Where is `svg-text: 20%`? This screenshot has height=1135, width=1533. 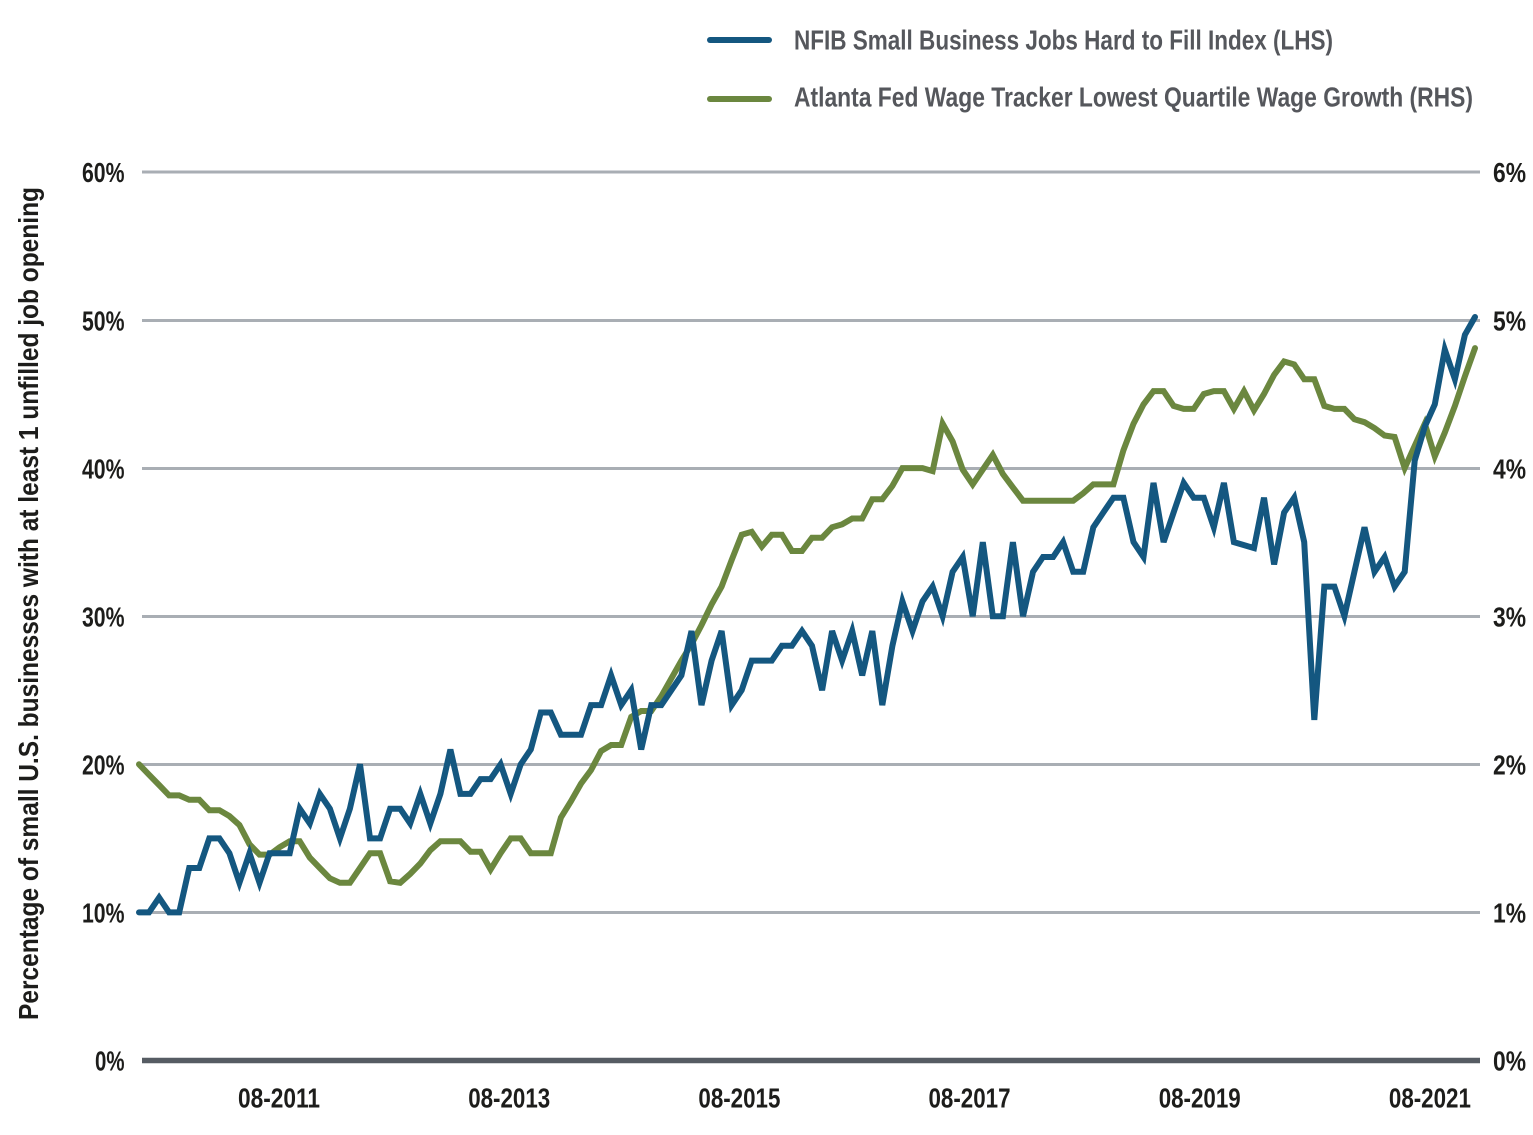
svg-text: 20% is located at coordinates (103, 764).